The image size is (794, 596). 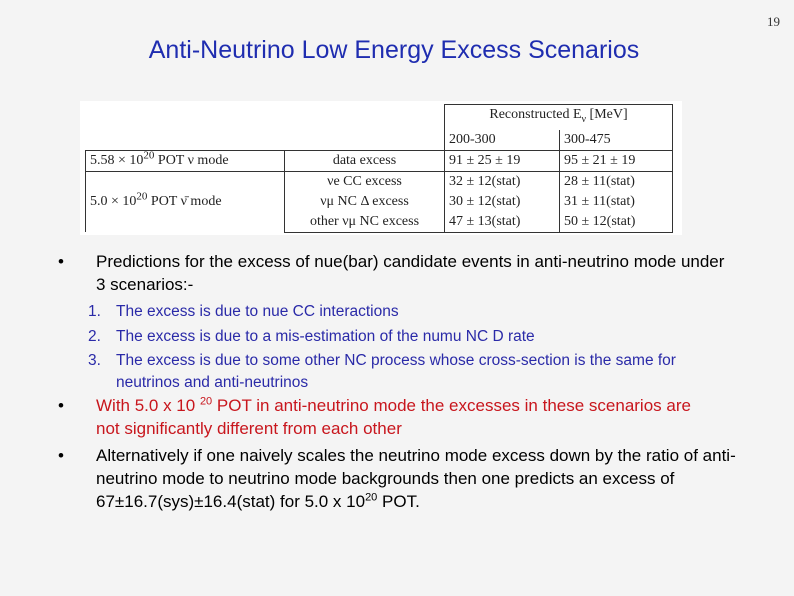 What do you see at coordinates (364, 181) in the screenshot?
I see `row-label: νe CC excess` at bounding box center [364, 181].